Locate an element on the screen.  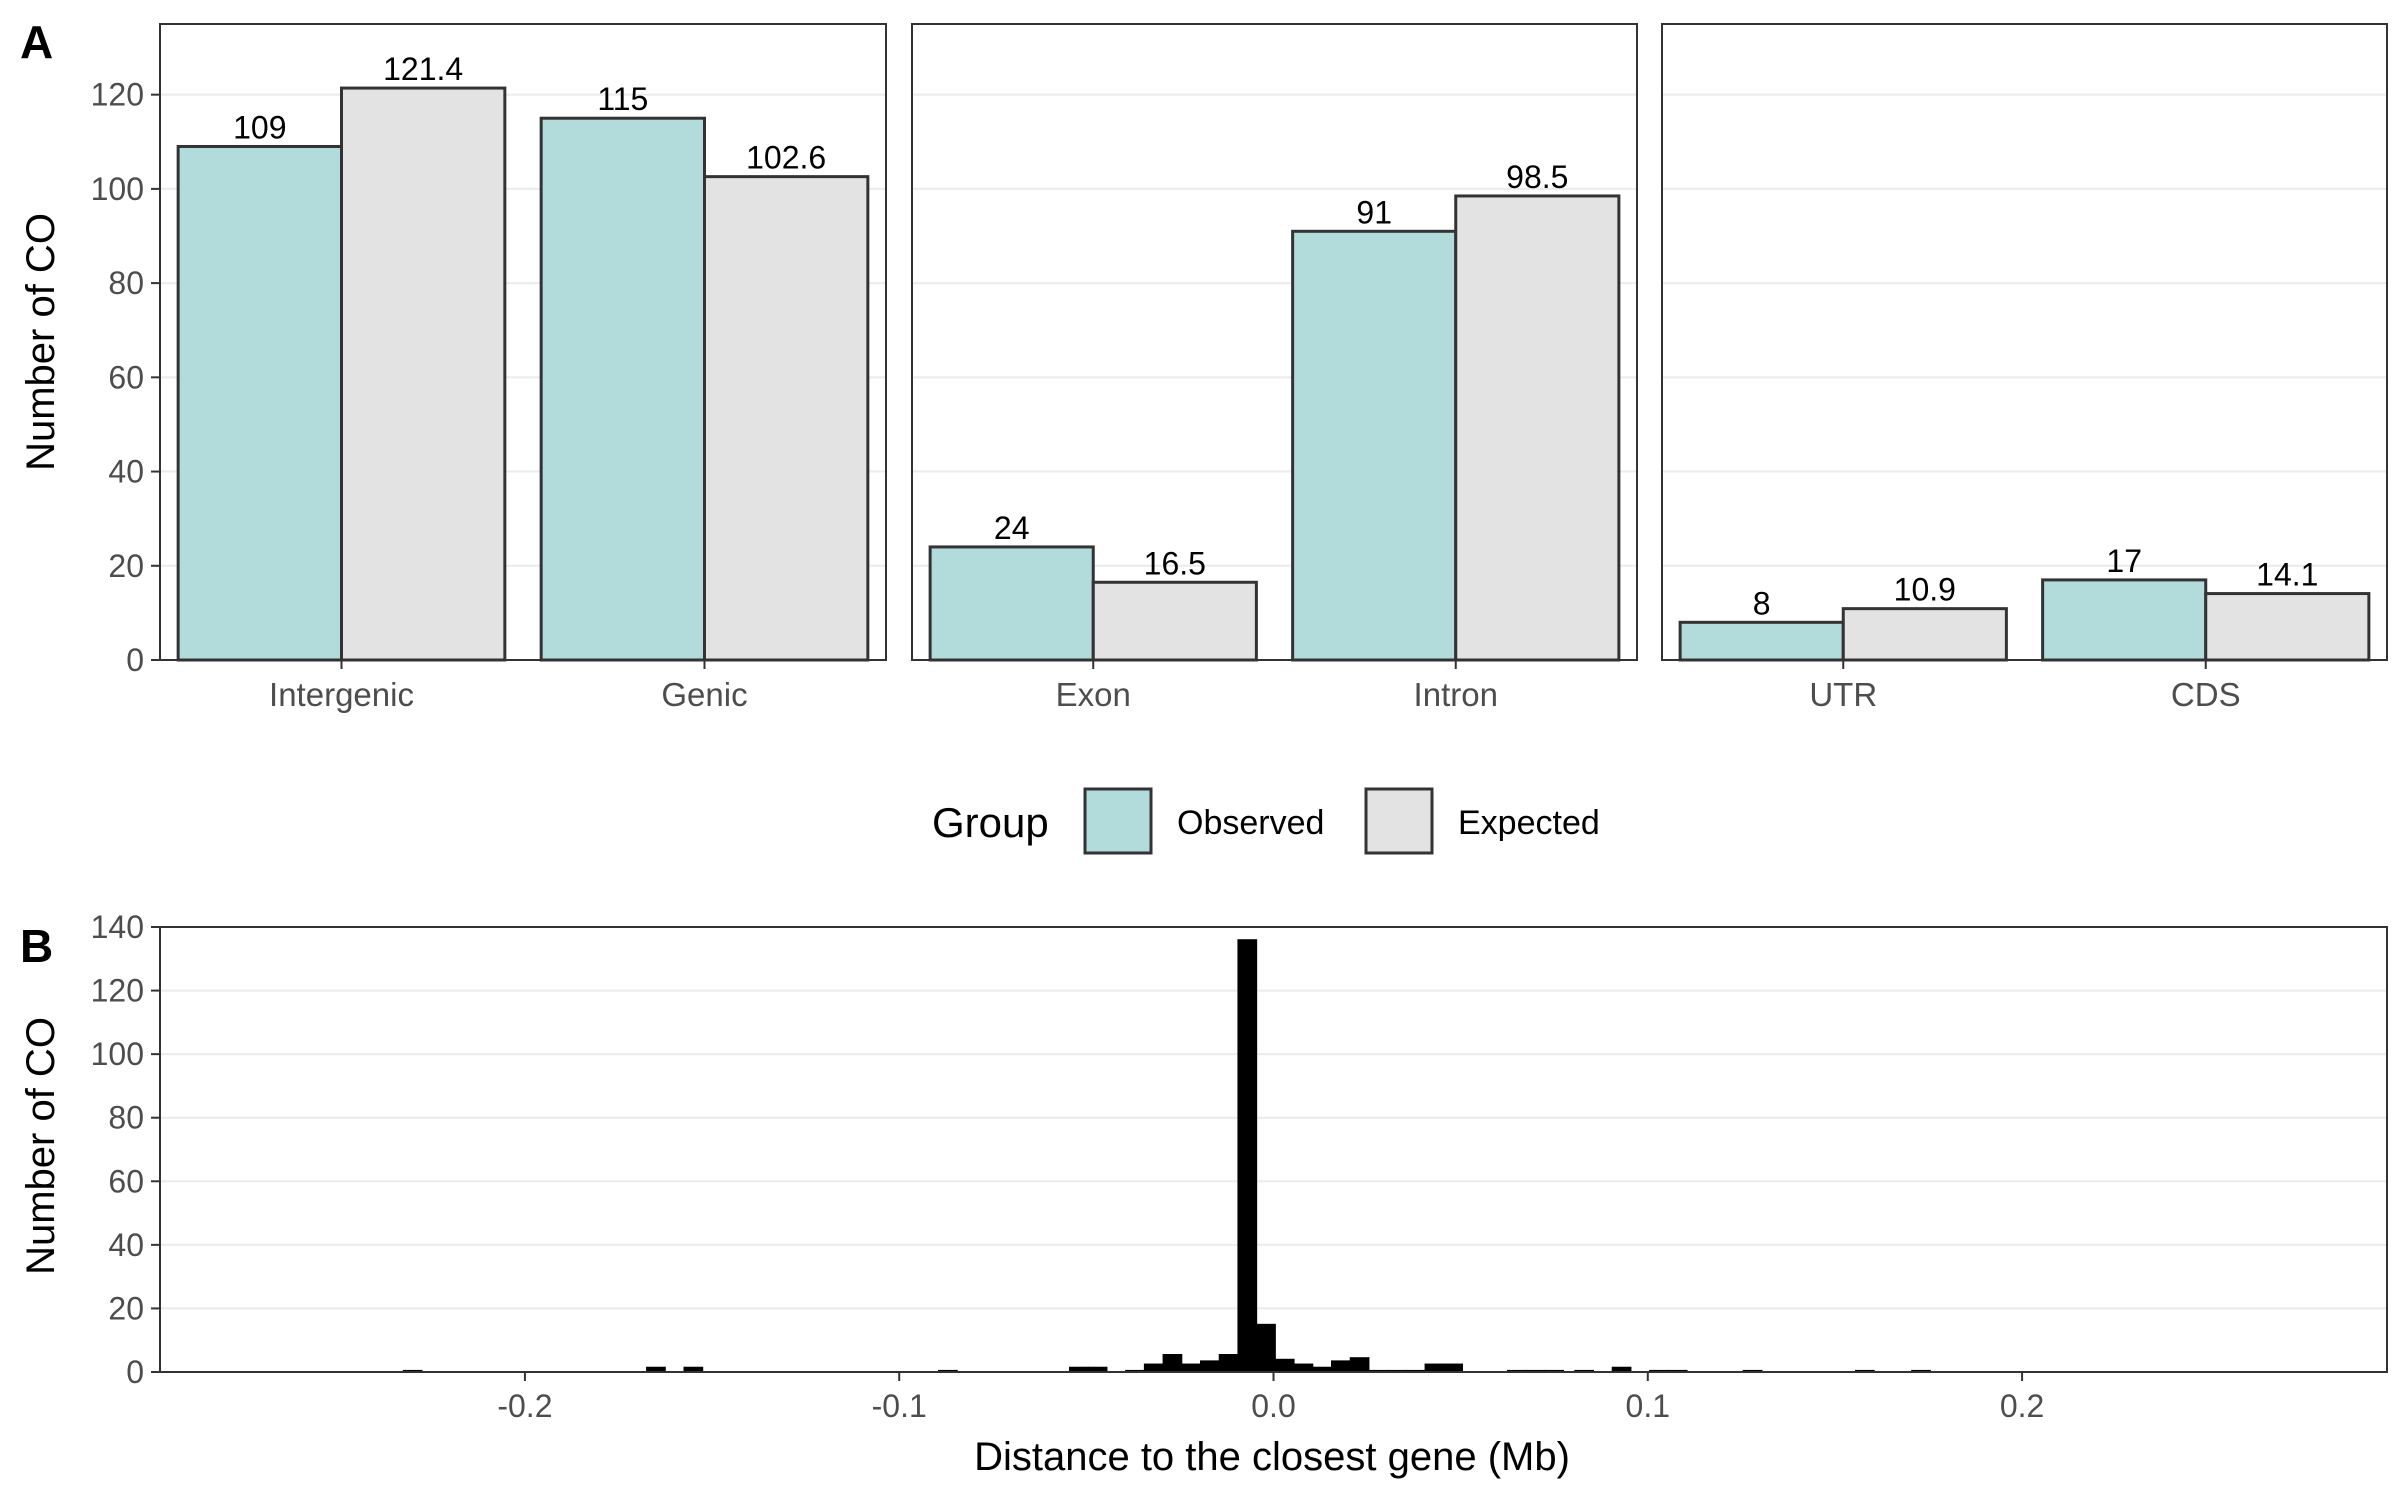
panel-a-y-axis: 0 20 40 60 80 100 120 is located at coordinates (125, 377).